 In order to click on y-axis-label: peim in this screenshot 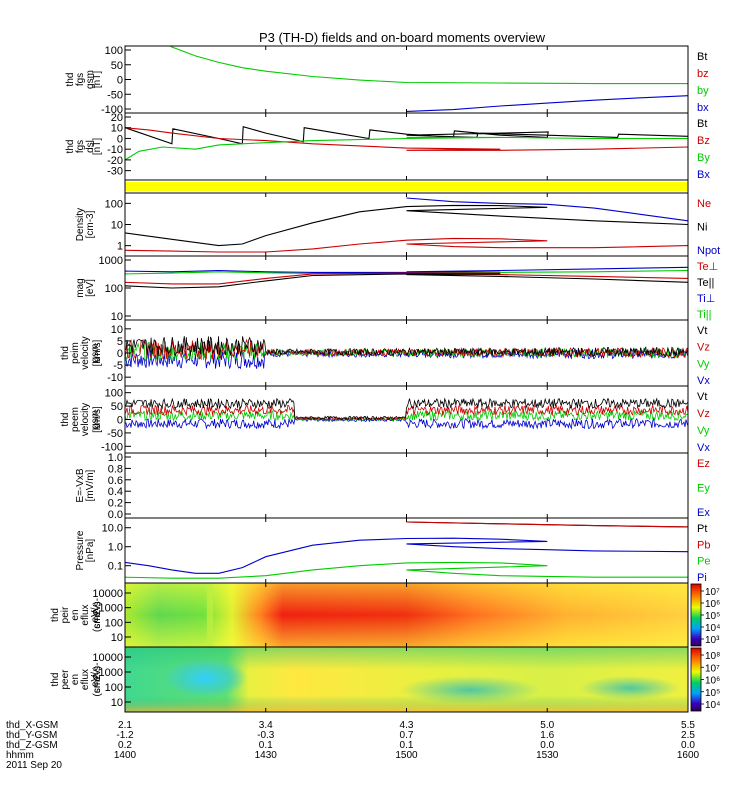, I will do `click(75, 353)`.